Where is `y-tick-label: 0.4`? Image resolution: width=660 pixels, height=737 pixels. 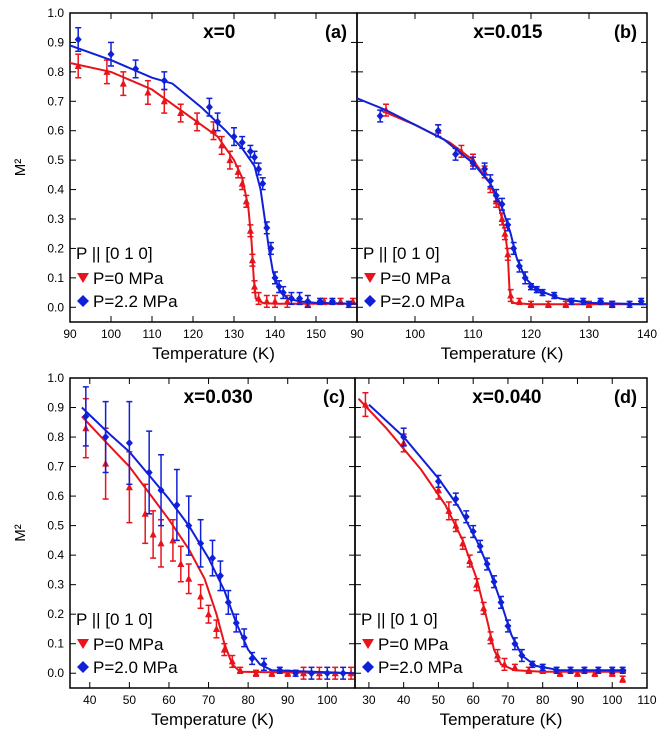
y-tick-label: 0.4 is located at coordinates (55, 555).